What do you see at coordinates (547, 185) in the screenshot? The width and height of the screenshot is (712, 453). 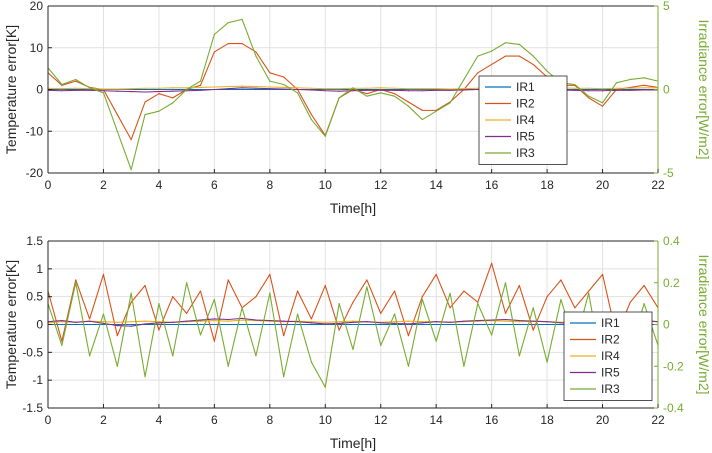 I see `x-tick-label: 18` at bounding box center [547, 185].